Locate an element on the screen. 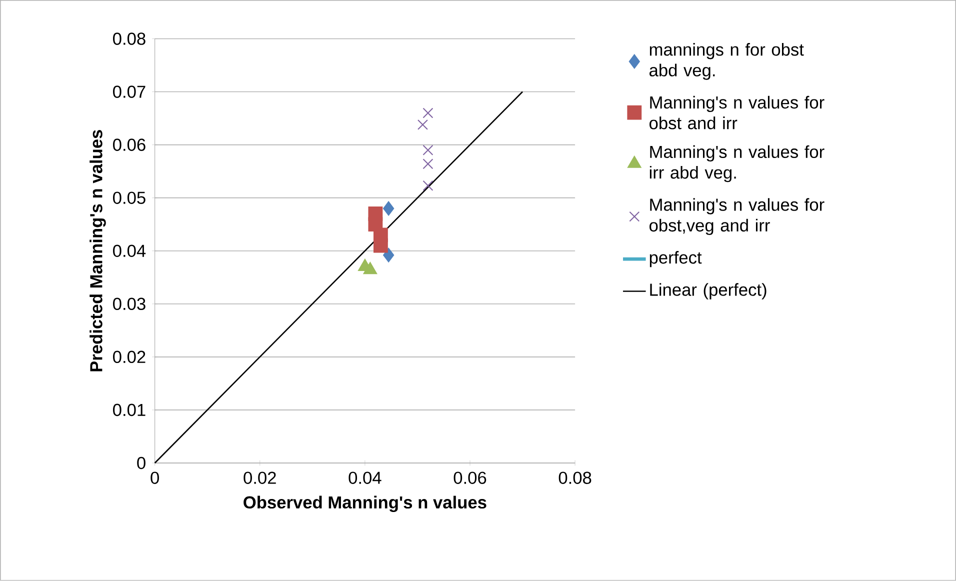 The height and width of the screenshot is (581, 956). y-tick-label: 0.08 is located at coordinates (129, 38).